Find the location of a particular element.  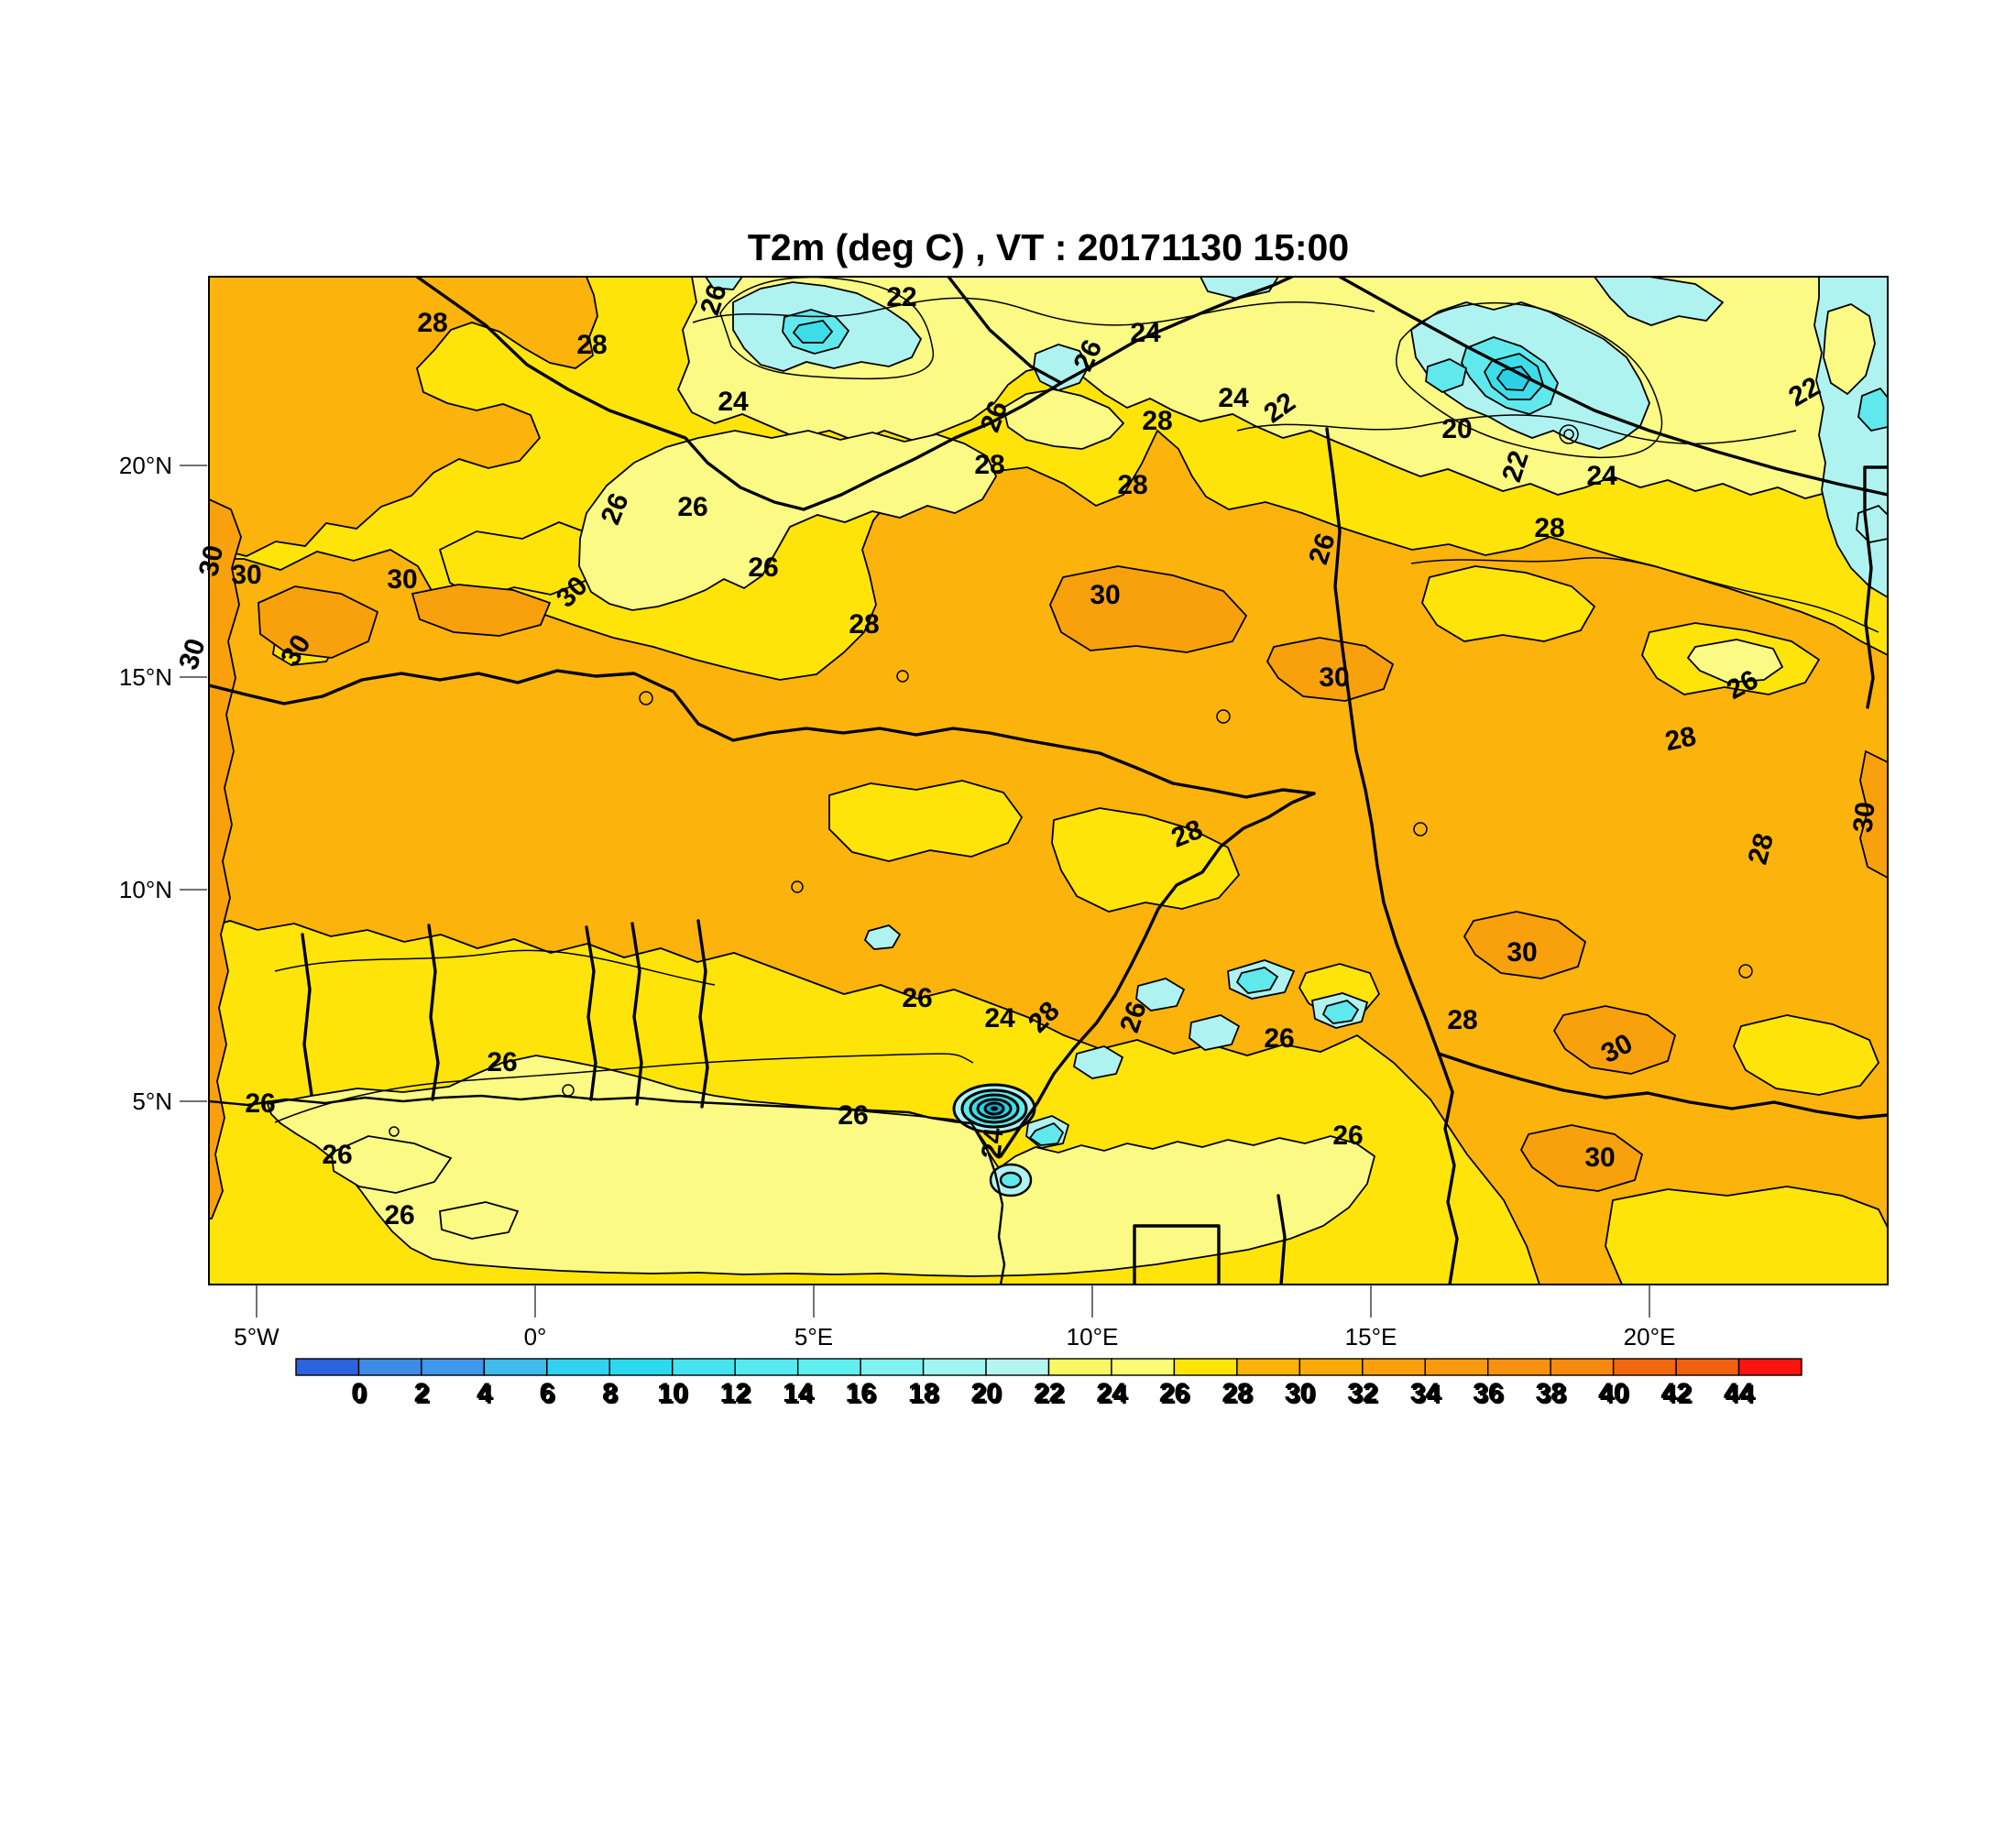

mount-cameroon-contour-knot is located at coordinates (994, 1108).